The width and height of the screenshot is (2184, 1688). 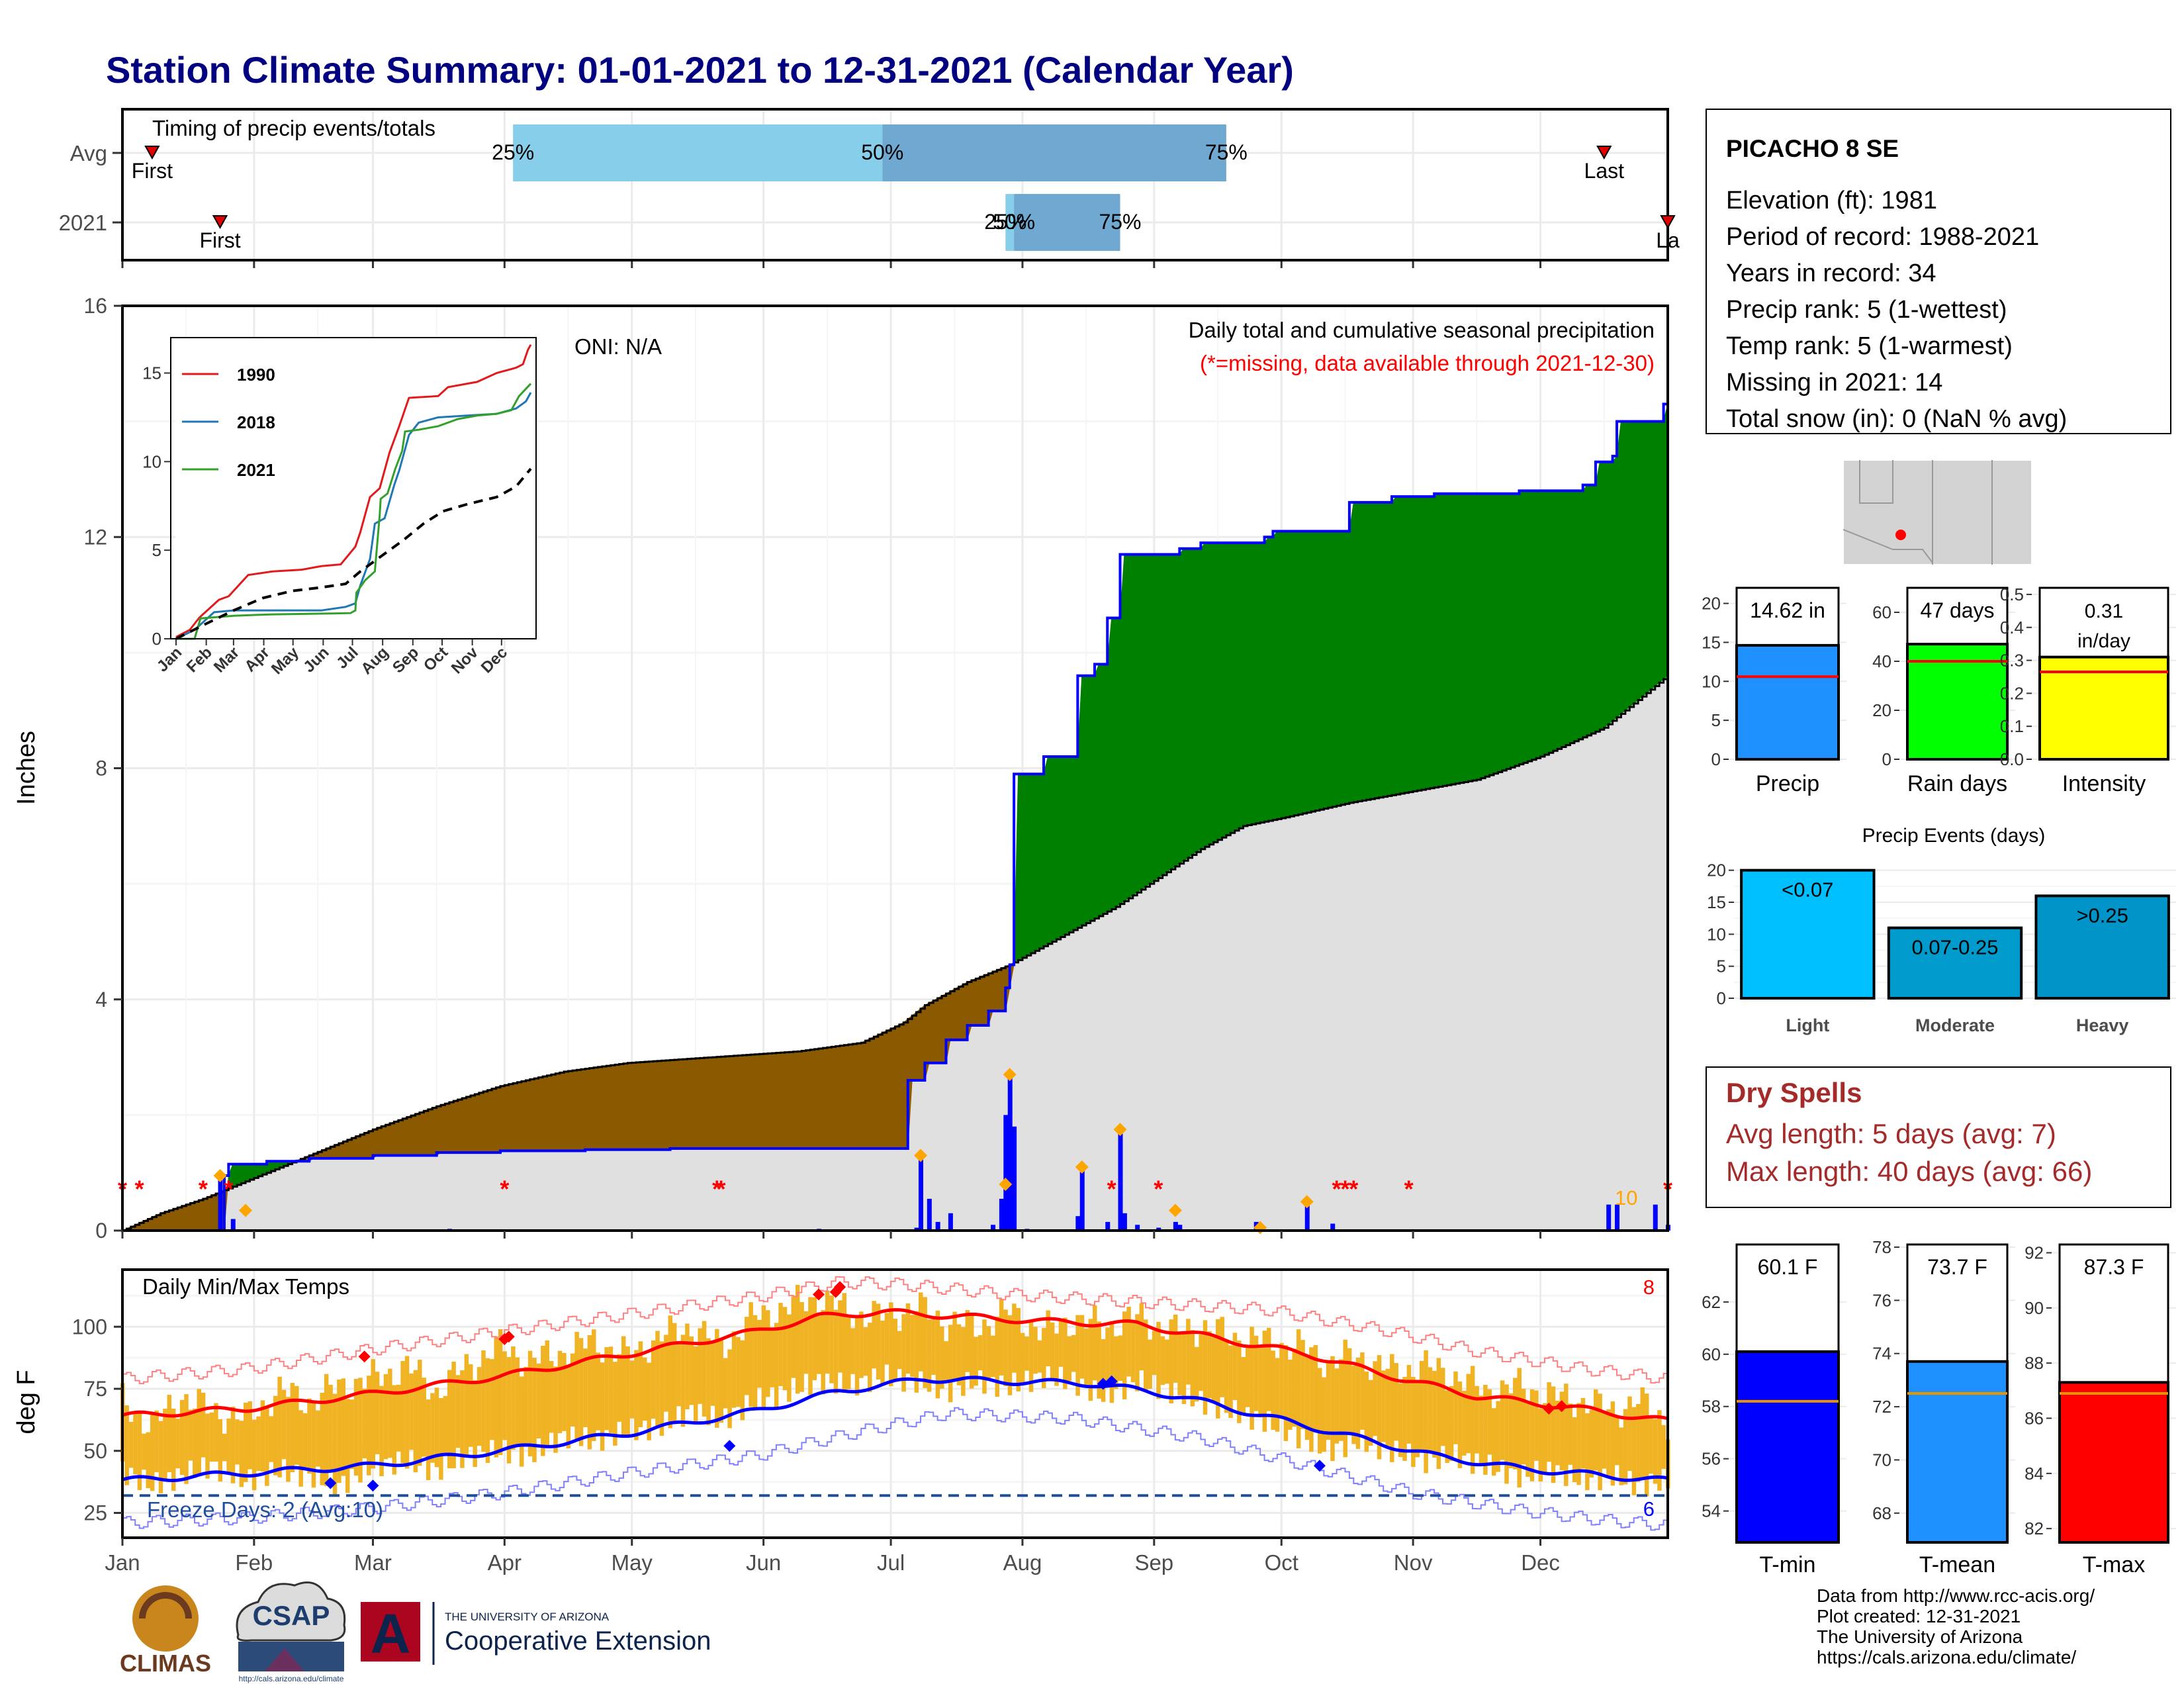 I want to click on temp-ylabel: deg F, so click(x=26, y=1402).